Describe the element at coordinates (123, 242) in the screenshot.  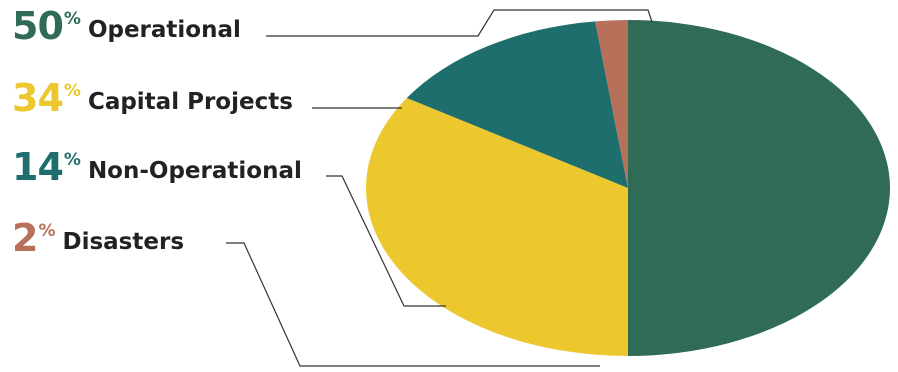
I see `slice-label: Disasters` at that location.